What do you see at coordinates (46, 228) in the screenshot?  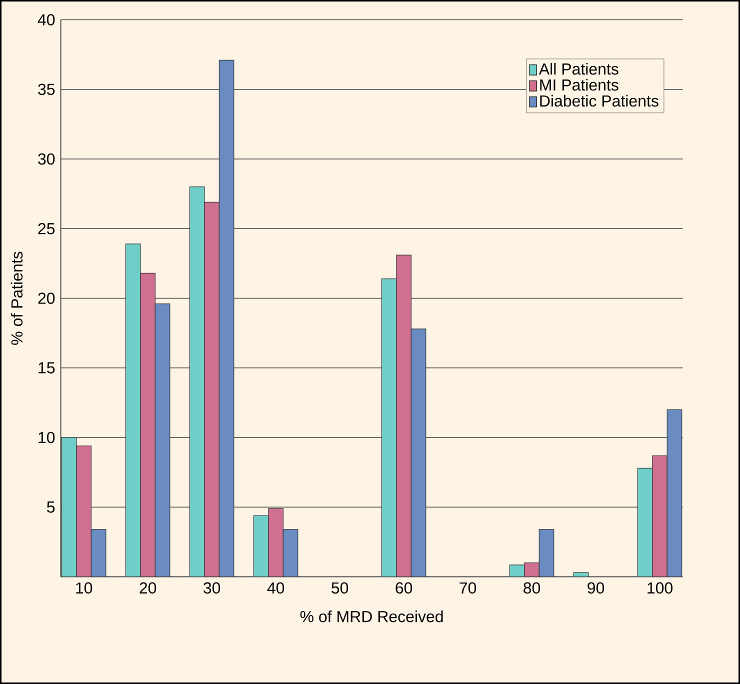 I see `y-tick-label: 25` at bounding box center [46, 228].